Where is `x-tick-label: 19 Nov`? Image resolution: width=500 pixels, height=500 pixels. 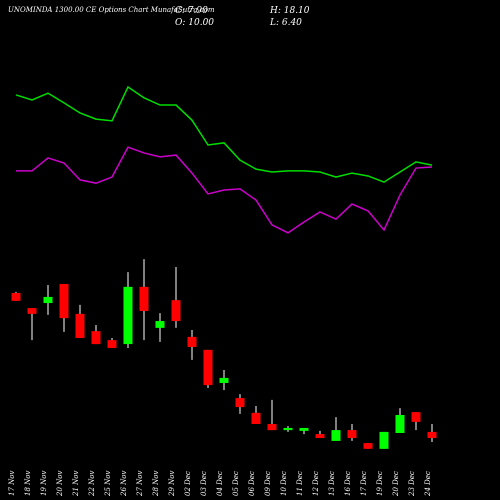
x-tick-label: 19 Nov is located at coordinates (44, 483).